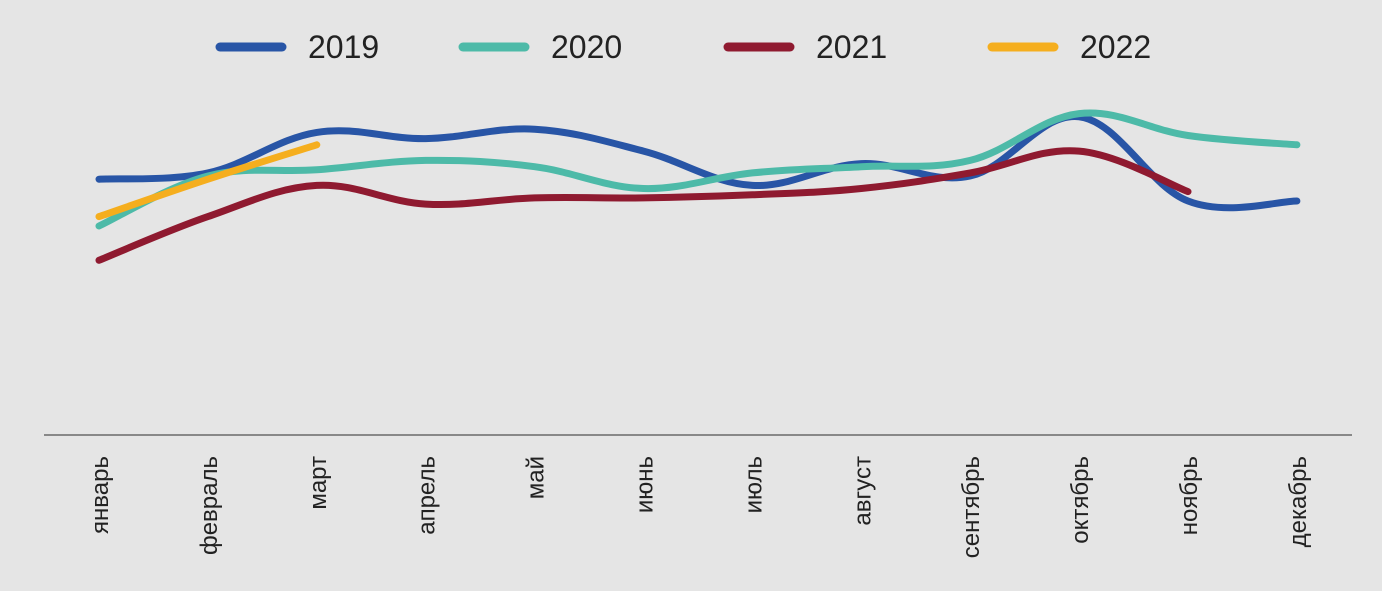 This screenshot has width=1382, height=591. What do you see at coordinates (586, 47) in the screenshot?
I see `legend-label-2020: 2020` at bounding box center [586, 47].